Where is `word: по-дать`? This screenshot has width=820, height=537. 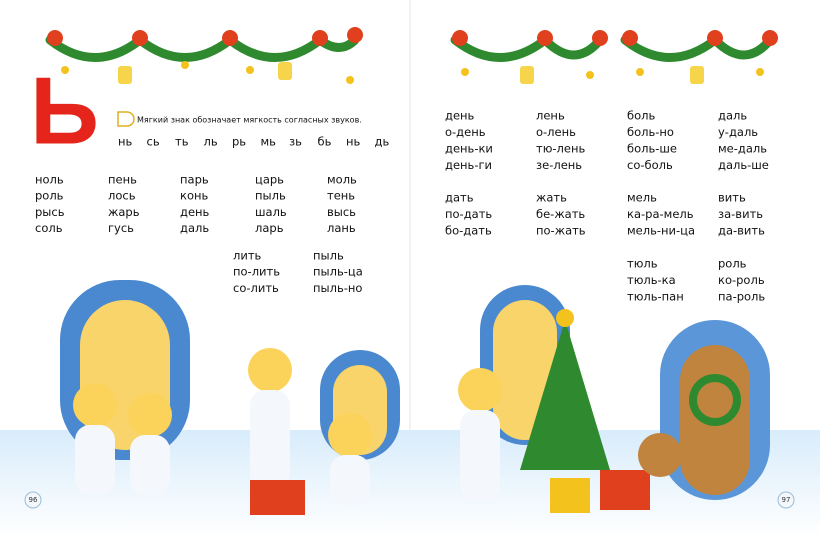 word: по-дать is located at coordinates (468, 214).